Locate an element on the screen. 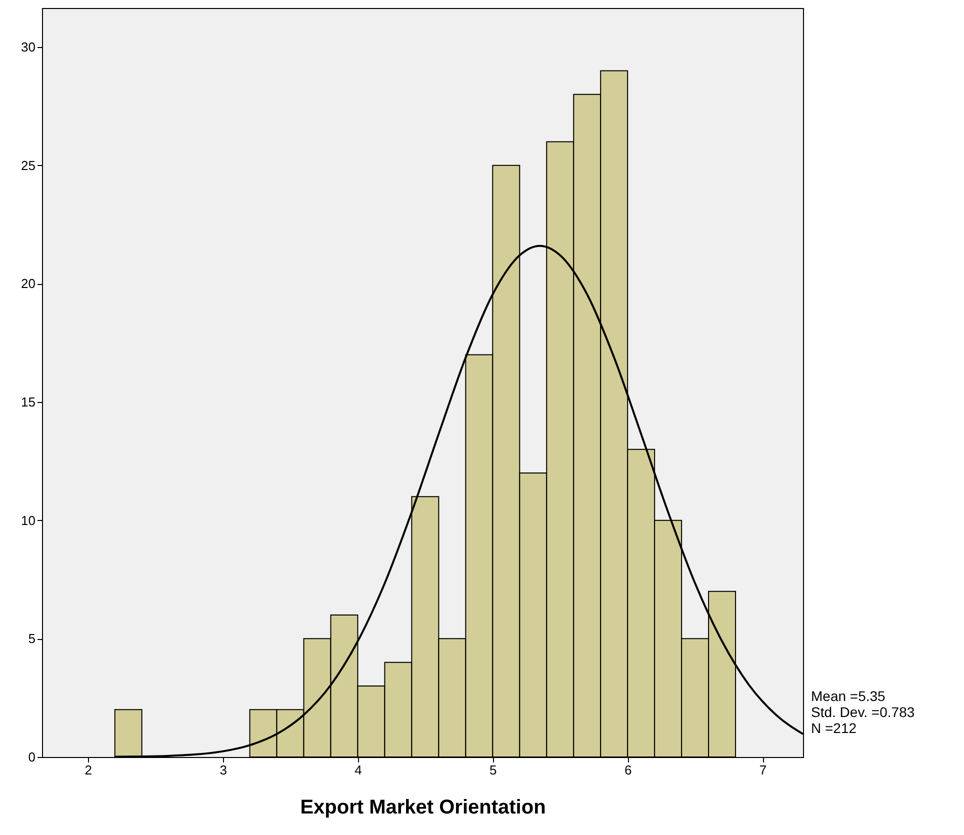  y-tick-label: 0 is located at coordinates (32, 757).